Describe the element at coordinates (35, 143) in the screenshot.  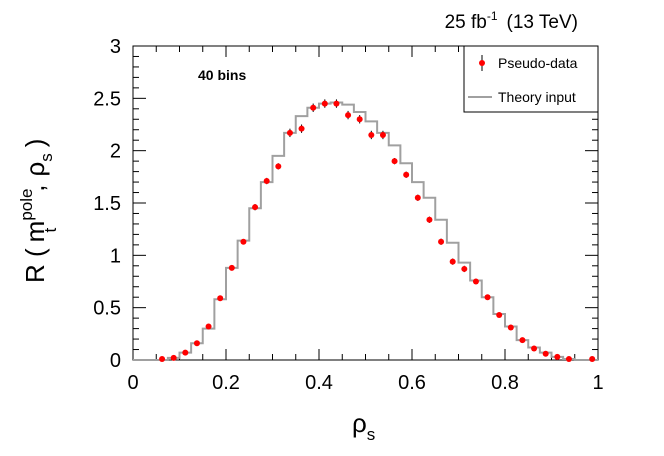
I see `y-label-close: )` at that location.